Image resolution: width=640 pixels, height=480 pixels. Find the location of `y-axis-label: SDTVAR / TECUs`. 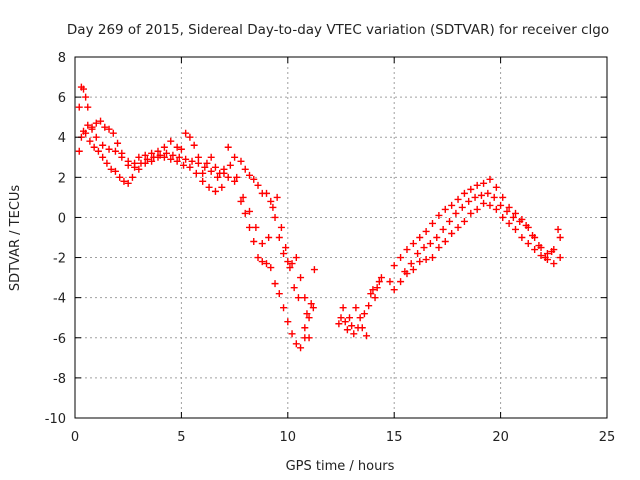

y-axis-label: SDTVAR / TECUs is located at coordinates (15, 238).